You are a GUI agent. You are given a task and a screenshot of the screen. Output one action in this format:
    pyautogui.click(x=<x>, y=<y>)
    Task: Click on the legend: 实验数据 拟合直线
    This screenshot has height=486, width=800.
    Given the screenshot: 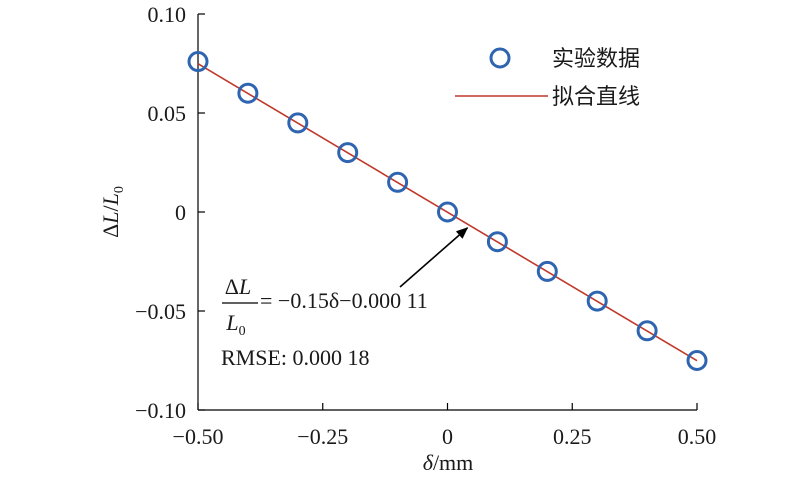 What is the action you would take?
    pyautogui.click(x=547, y=78)
    